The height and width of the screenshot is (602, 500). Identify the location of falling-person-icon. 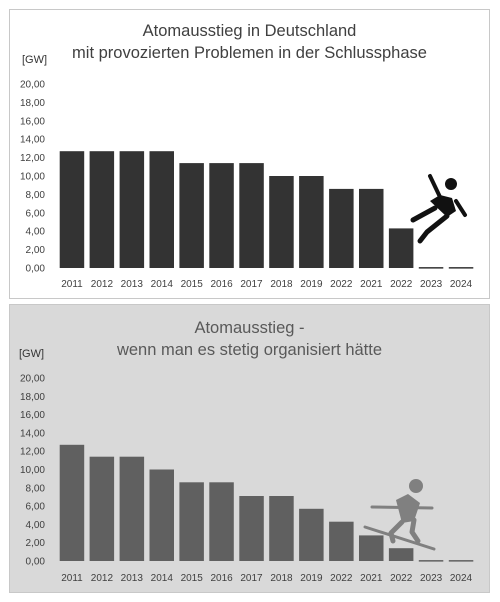
(438, 209).